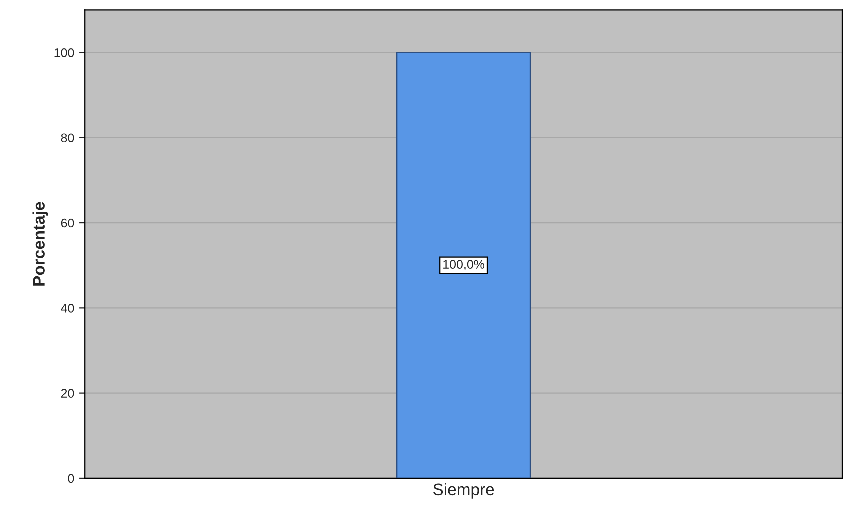 This screenshot has width=851, height=509. I want to click on y-tick-label: 20, so click(67, 393).